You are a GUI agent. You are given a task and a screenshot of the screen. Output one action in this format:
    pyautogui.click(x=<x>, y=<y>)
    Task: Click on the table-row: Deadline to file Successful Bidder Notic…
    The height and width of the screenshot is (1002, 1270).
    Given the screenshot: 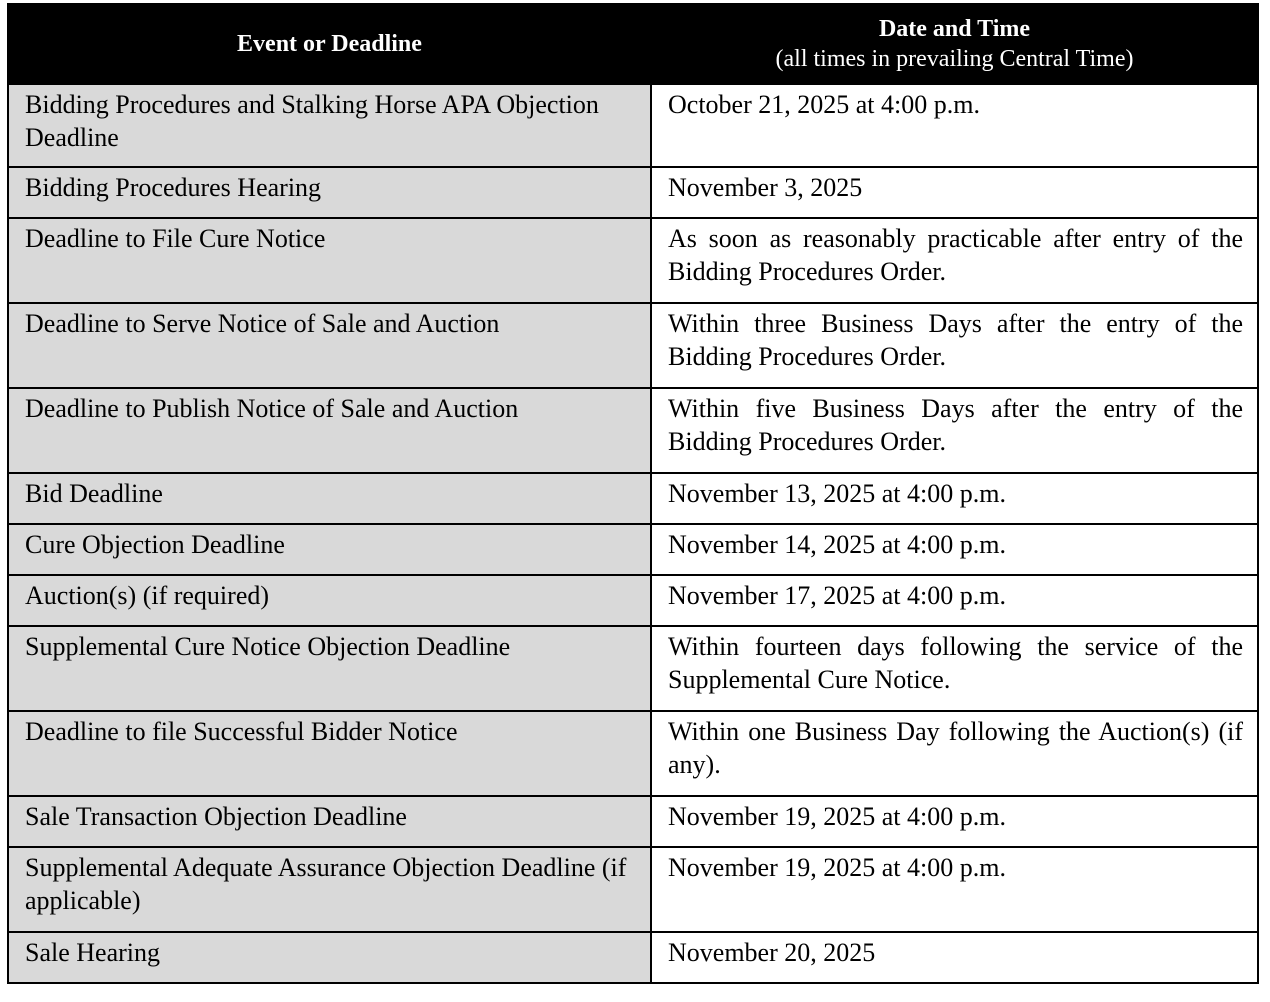 What is the action you would take?
    pyautogui.click(x=633, y=753)
    